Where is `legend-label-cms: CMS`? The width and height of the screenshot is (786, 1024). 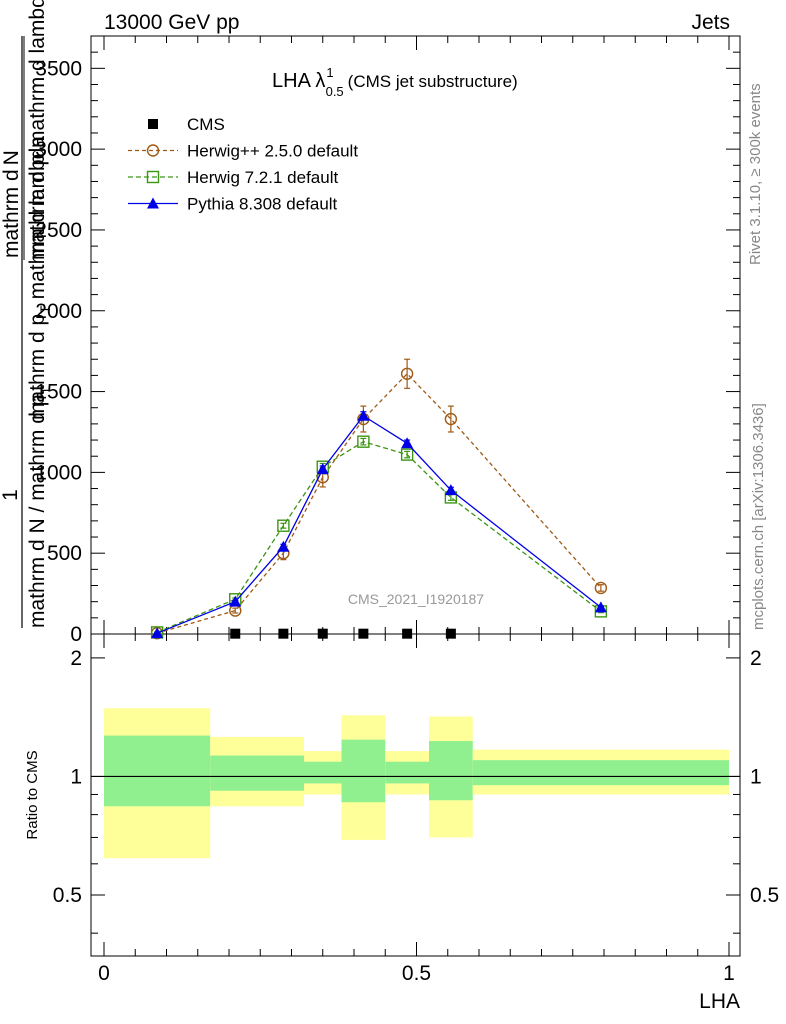
legend-label-cms: CMS is located at coordinates (206, 124).